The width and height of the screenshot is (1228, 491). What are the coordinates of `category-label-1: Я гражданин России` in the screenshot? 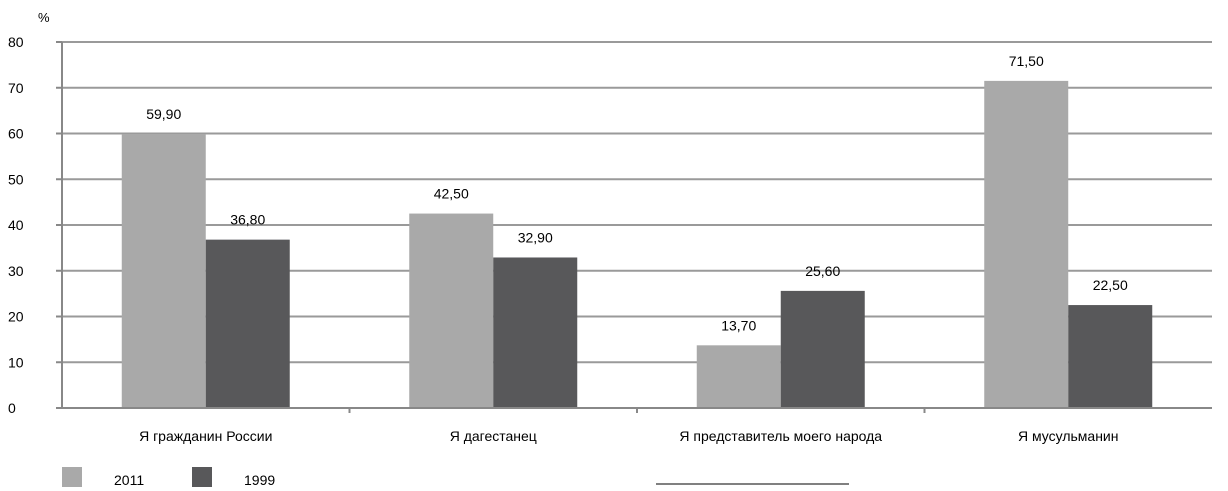 It's located at (205, 436).